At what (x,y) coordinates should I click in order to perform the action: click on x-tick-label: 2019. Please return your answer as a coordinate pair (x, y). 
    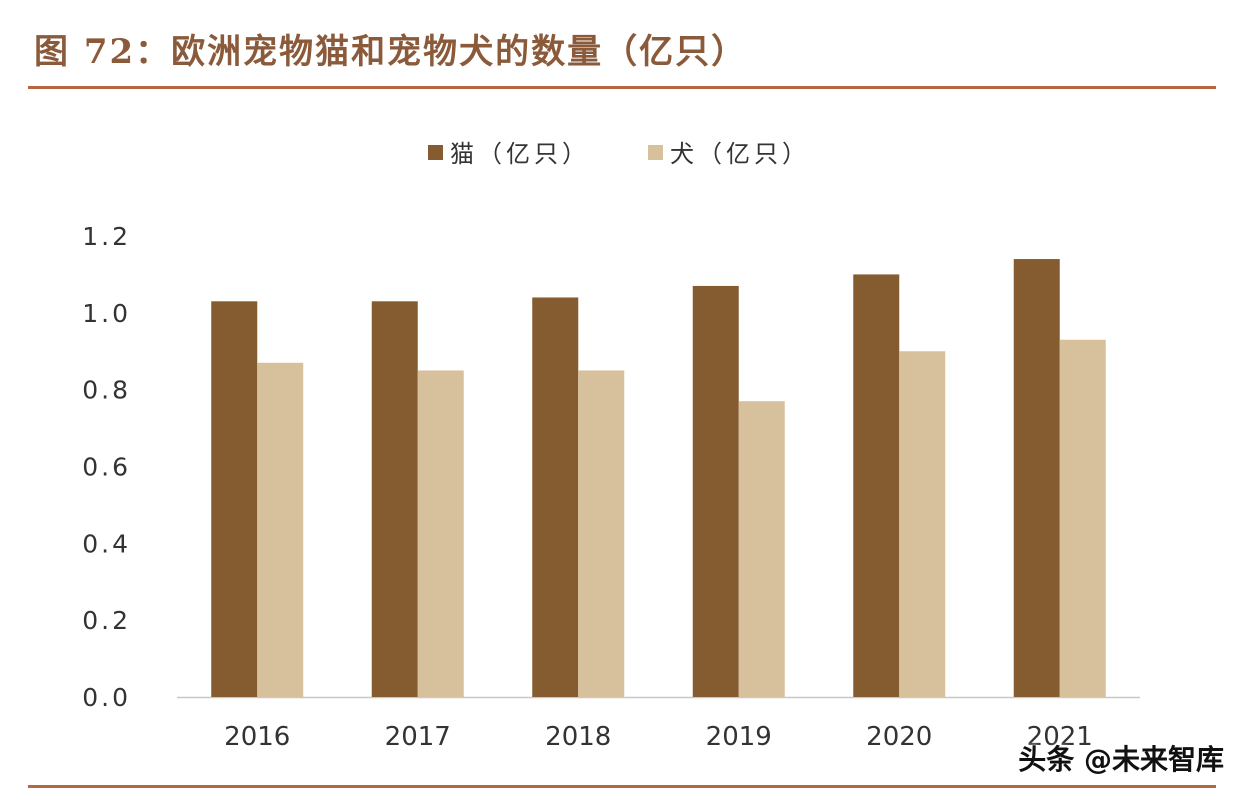
    Looking at the image, I should click on (739, 737).